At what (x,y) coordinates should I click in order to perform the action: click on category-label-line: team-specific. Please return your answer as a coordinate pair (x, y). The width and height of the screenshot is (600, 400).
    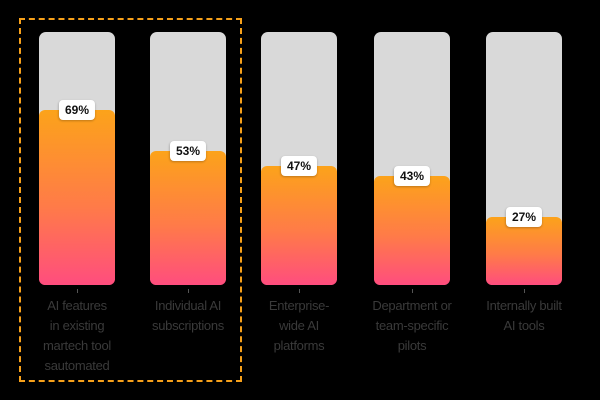
    Looking at the image, I should click on (412, 325).